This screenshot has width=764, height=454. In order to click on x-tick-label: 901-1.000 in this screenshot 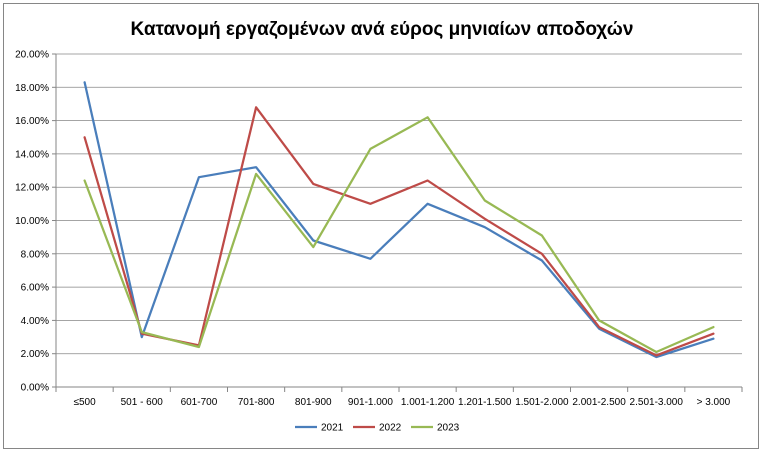, I will do `click(370, 402)`.